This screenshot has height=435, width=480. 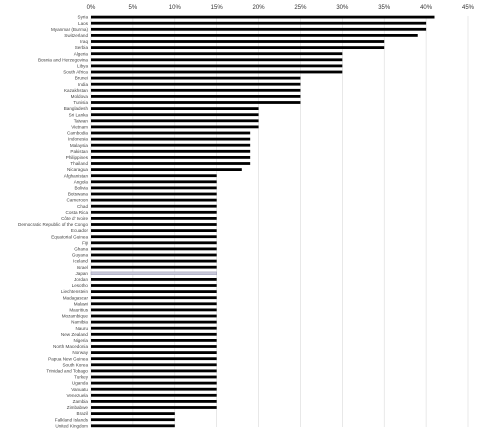 I want to click on category-label: Angola, so click(x=81, y=181).